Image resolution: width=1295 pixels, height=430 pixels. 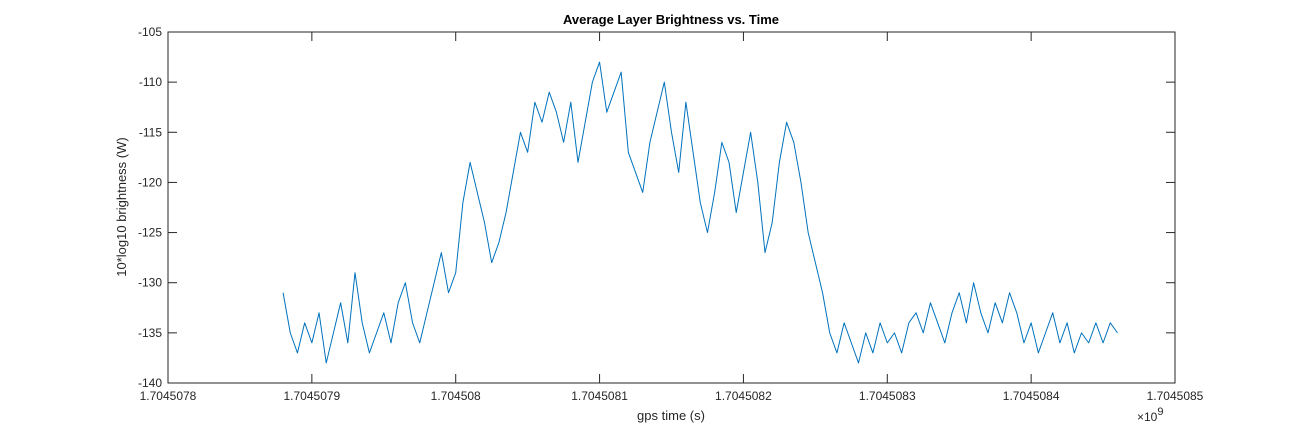 I want to click on y-tick-label: -125, so click(x=150, y=233).